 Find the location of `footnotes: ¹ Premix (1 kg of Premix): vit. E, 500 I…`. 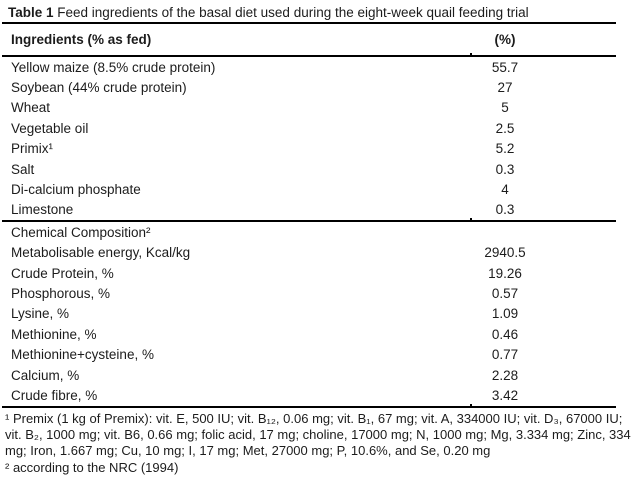

footnotes: ¹ Premix (1 kg of Premix): vit. E, 500 I… is located at coordinates (318, 442).